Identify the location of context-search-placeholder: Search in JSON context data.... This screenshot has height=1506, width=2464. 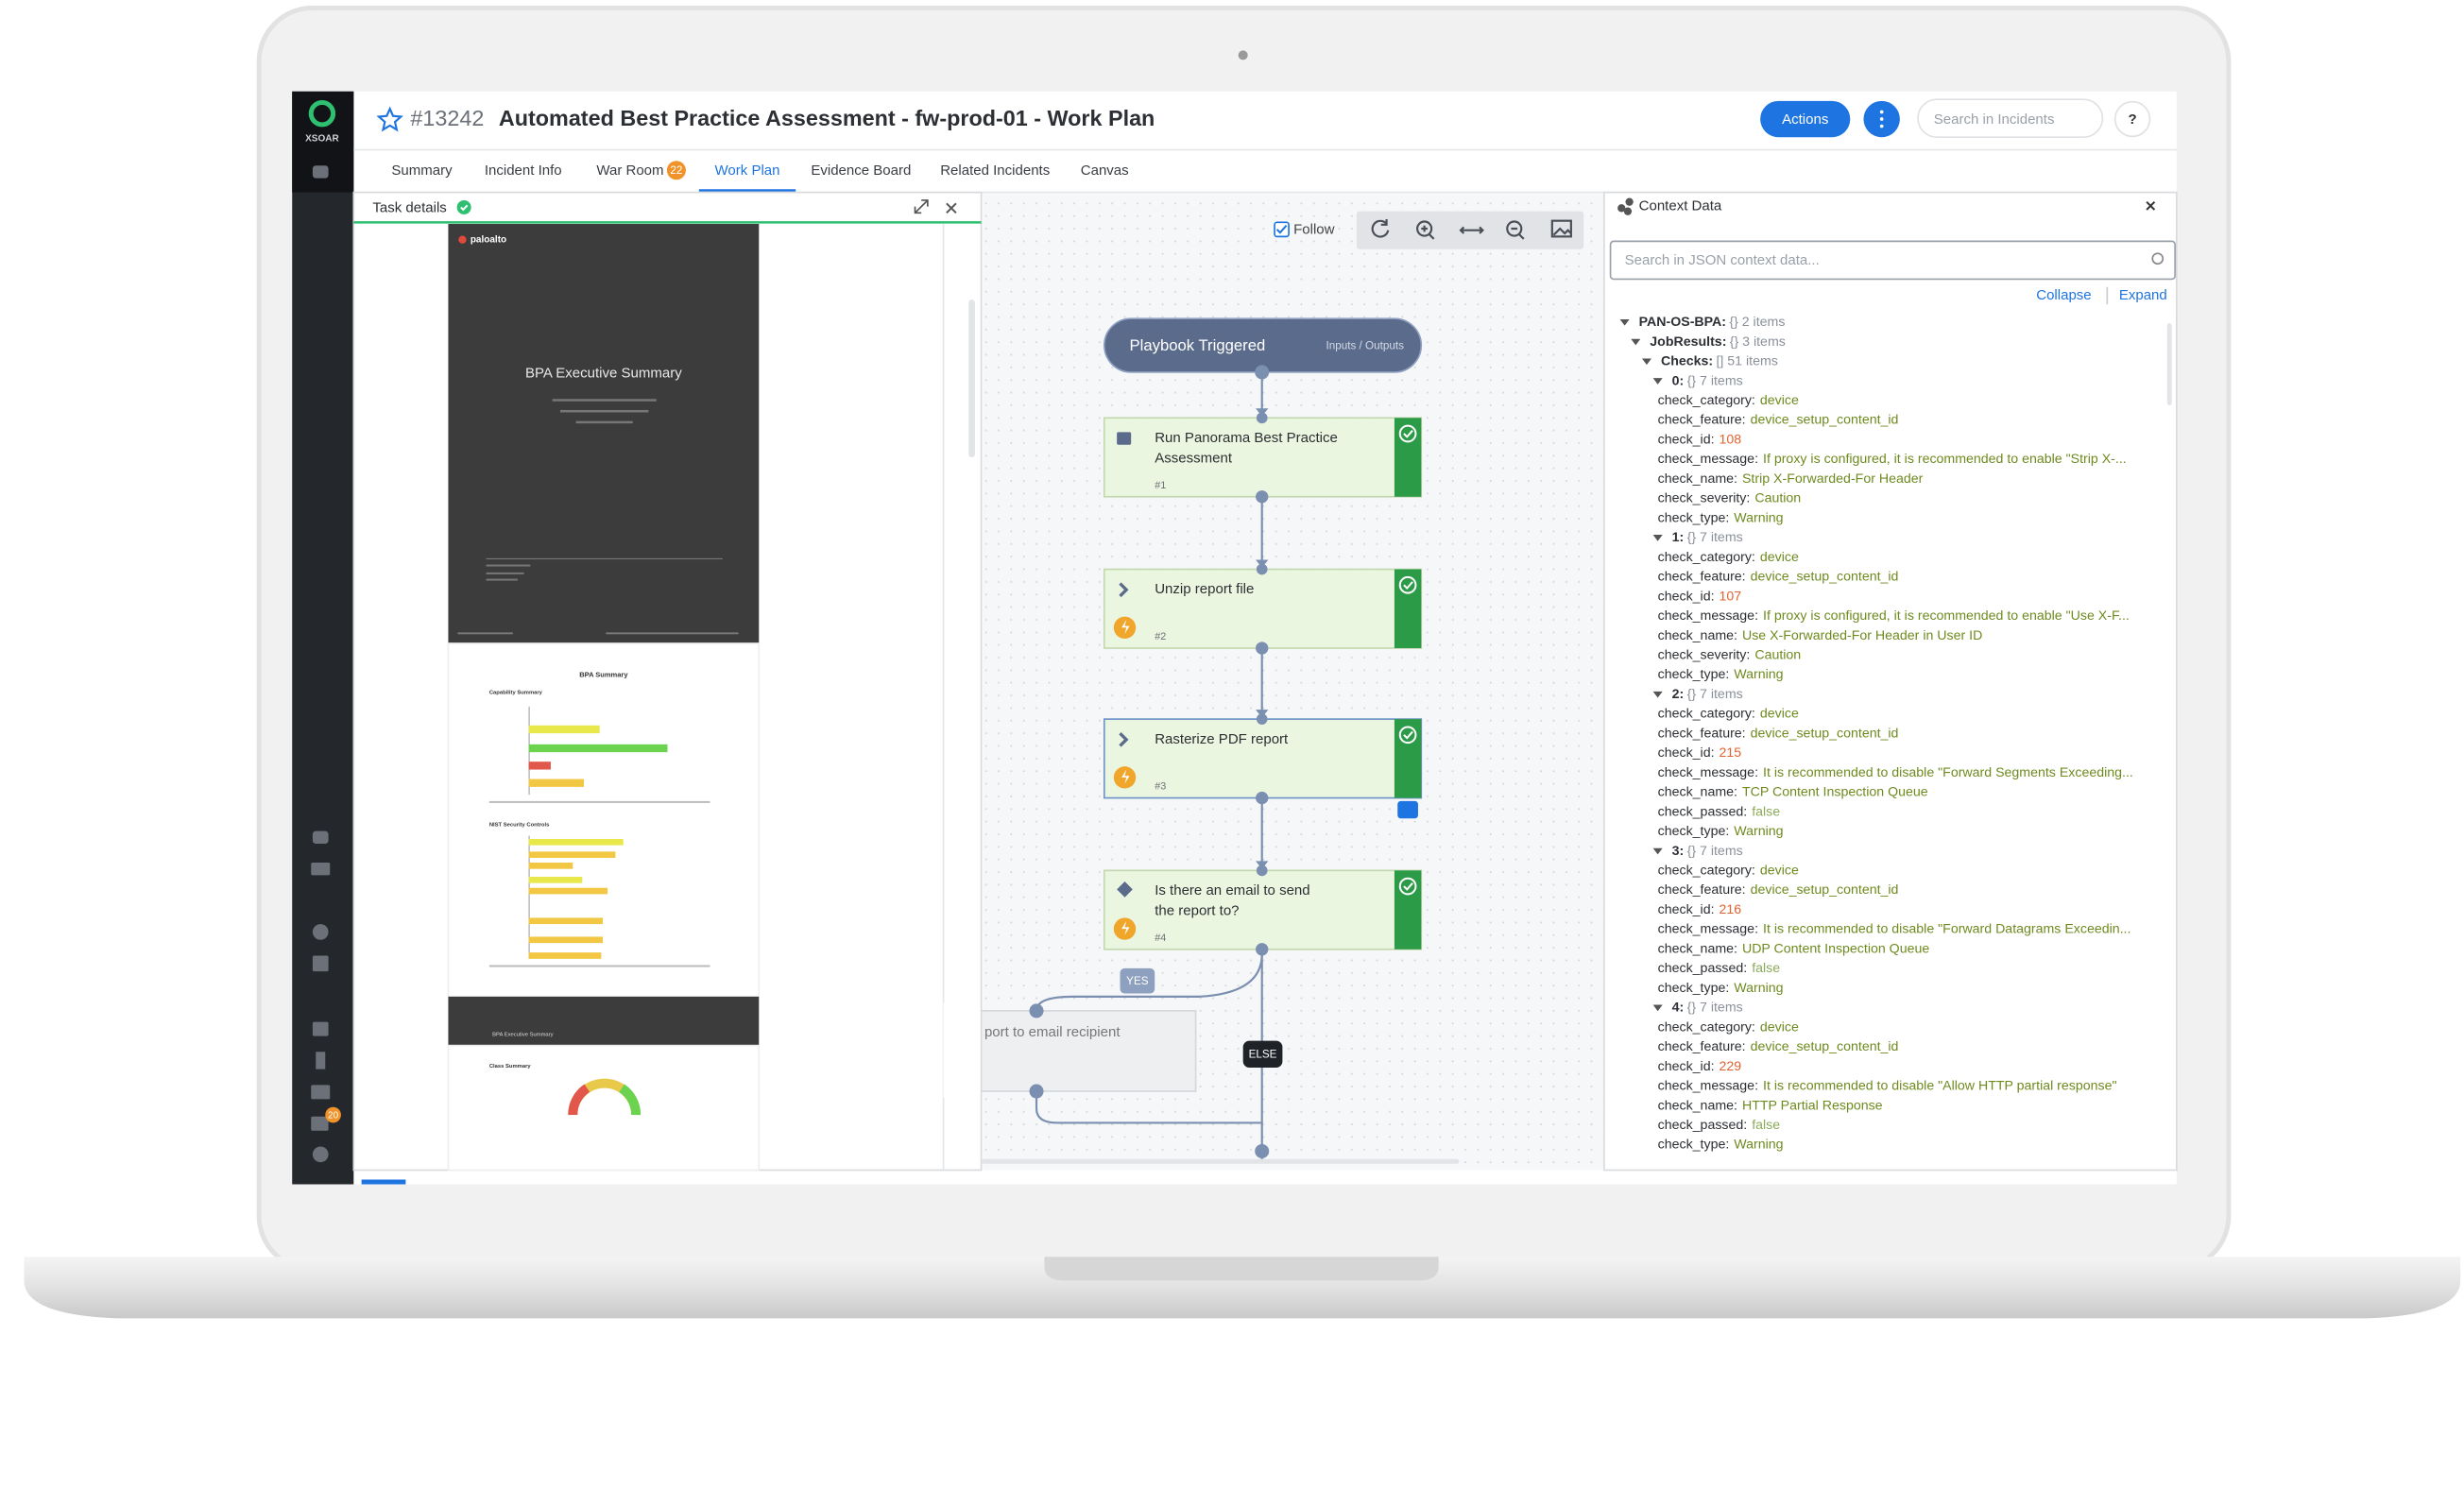
(1723, 260).